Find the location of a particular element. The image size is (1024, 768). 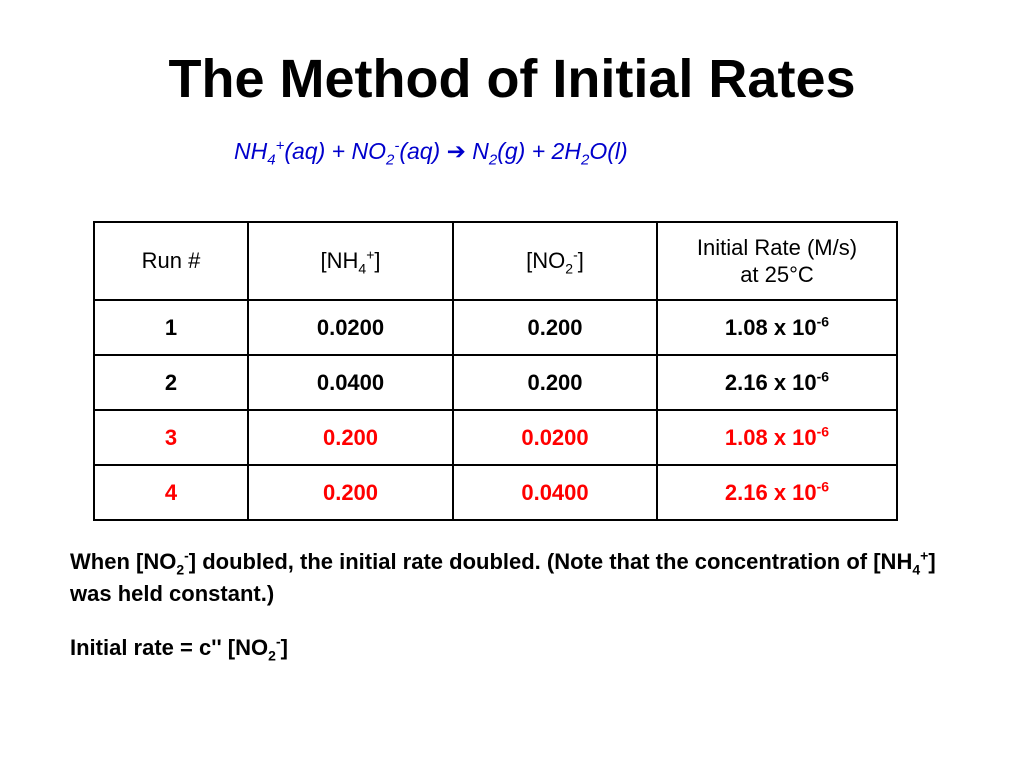

cell-no2: 0.0400 is located at coordinates (555, 492).